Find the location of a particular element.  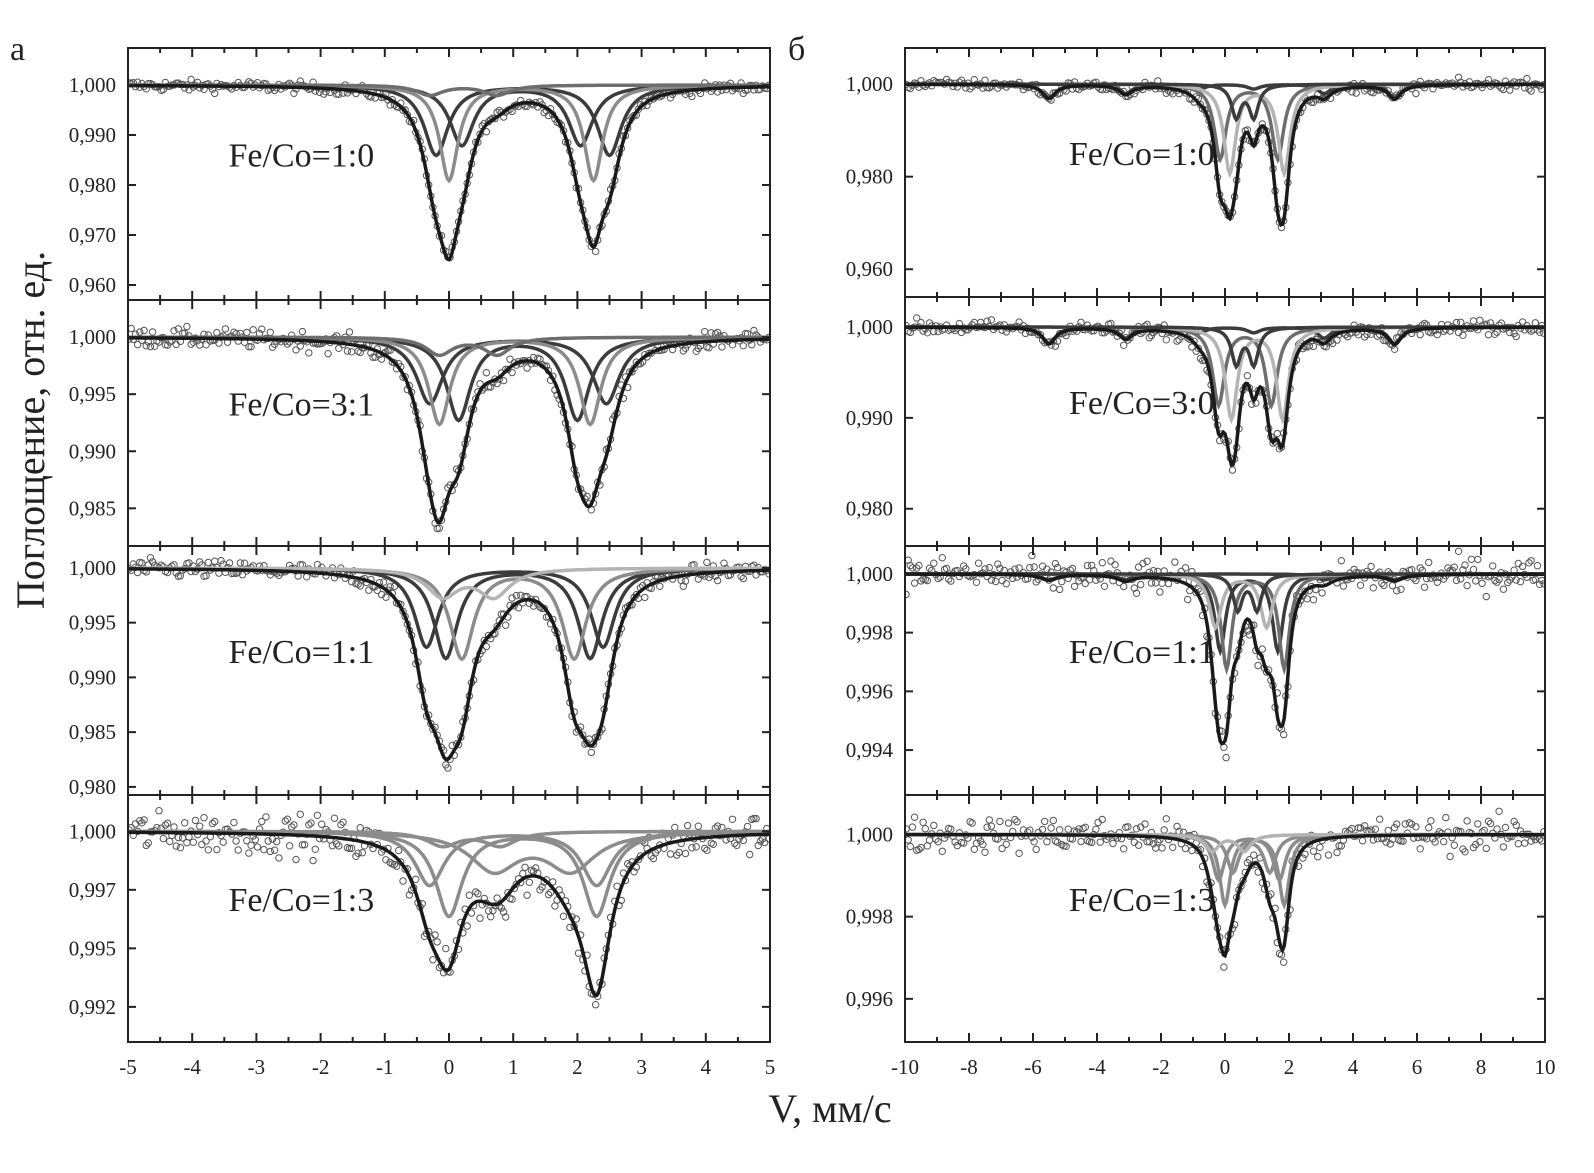

sample-label: Fe/Co=1:1 is located at coordinates (301, 652).